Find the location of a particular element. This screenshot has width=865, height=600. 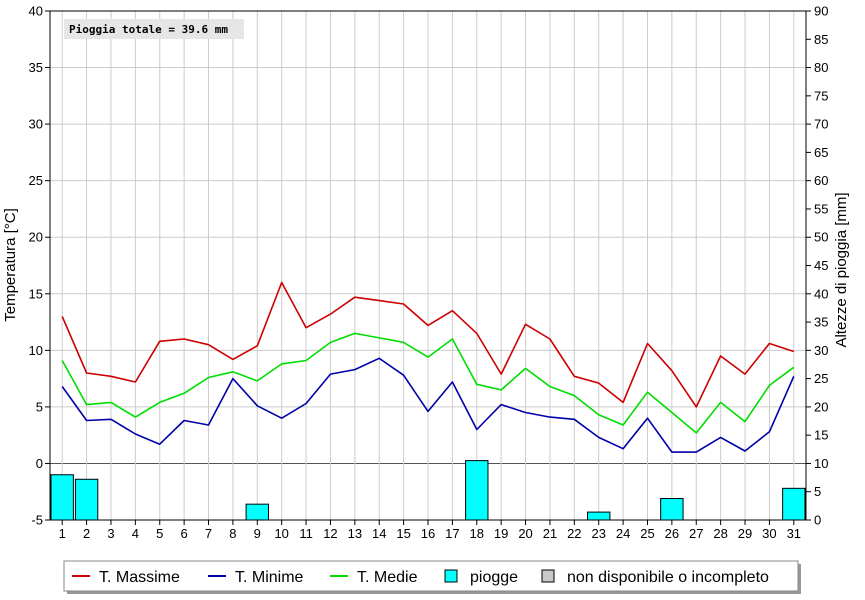

x-tick-label: 7 is located at coordinates (208, 533).